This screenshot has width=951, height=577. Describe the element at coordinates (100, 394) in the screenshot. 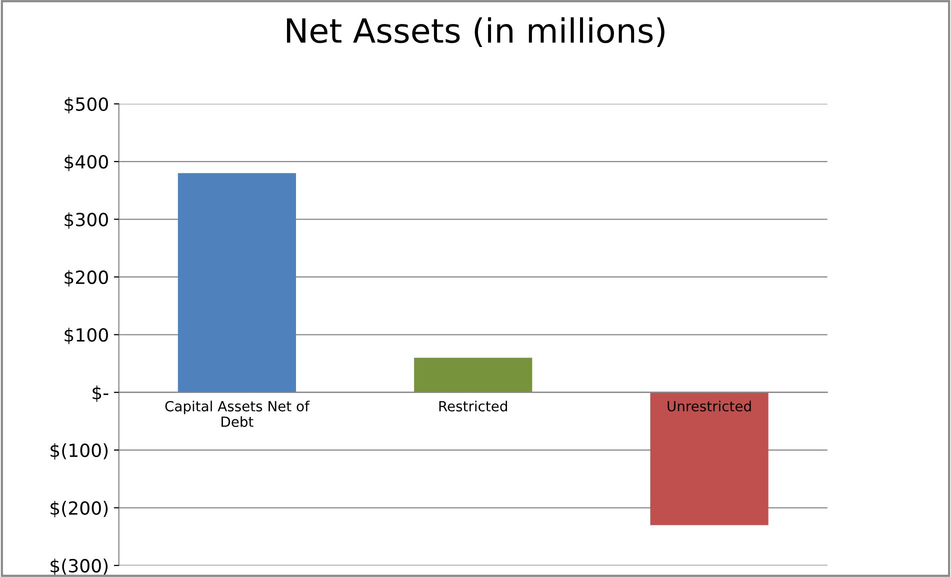

I see `y-tick-label: $-` at that location.